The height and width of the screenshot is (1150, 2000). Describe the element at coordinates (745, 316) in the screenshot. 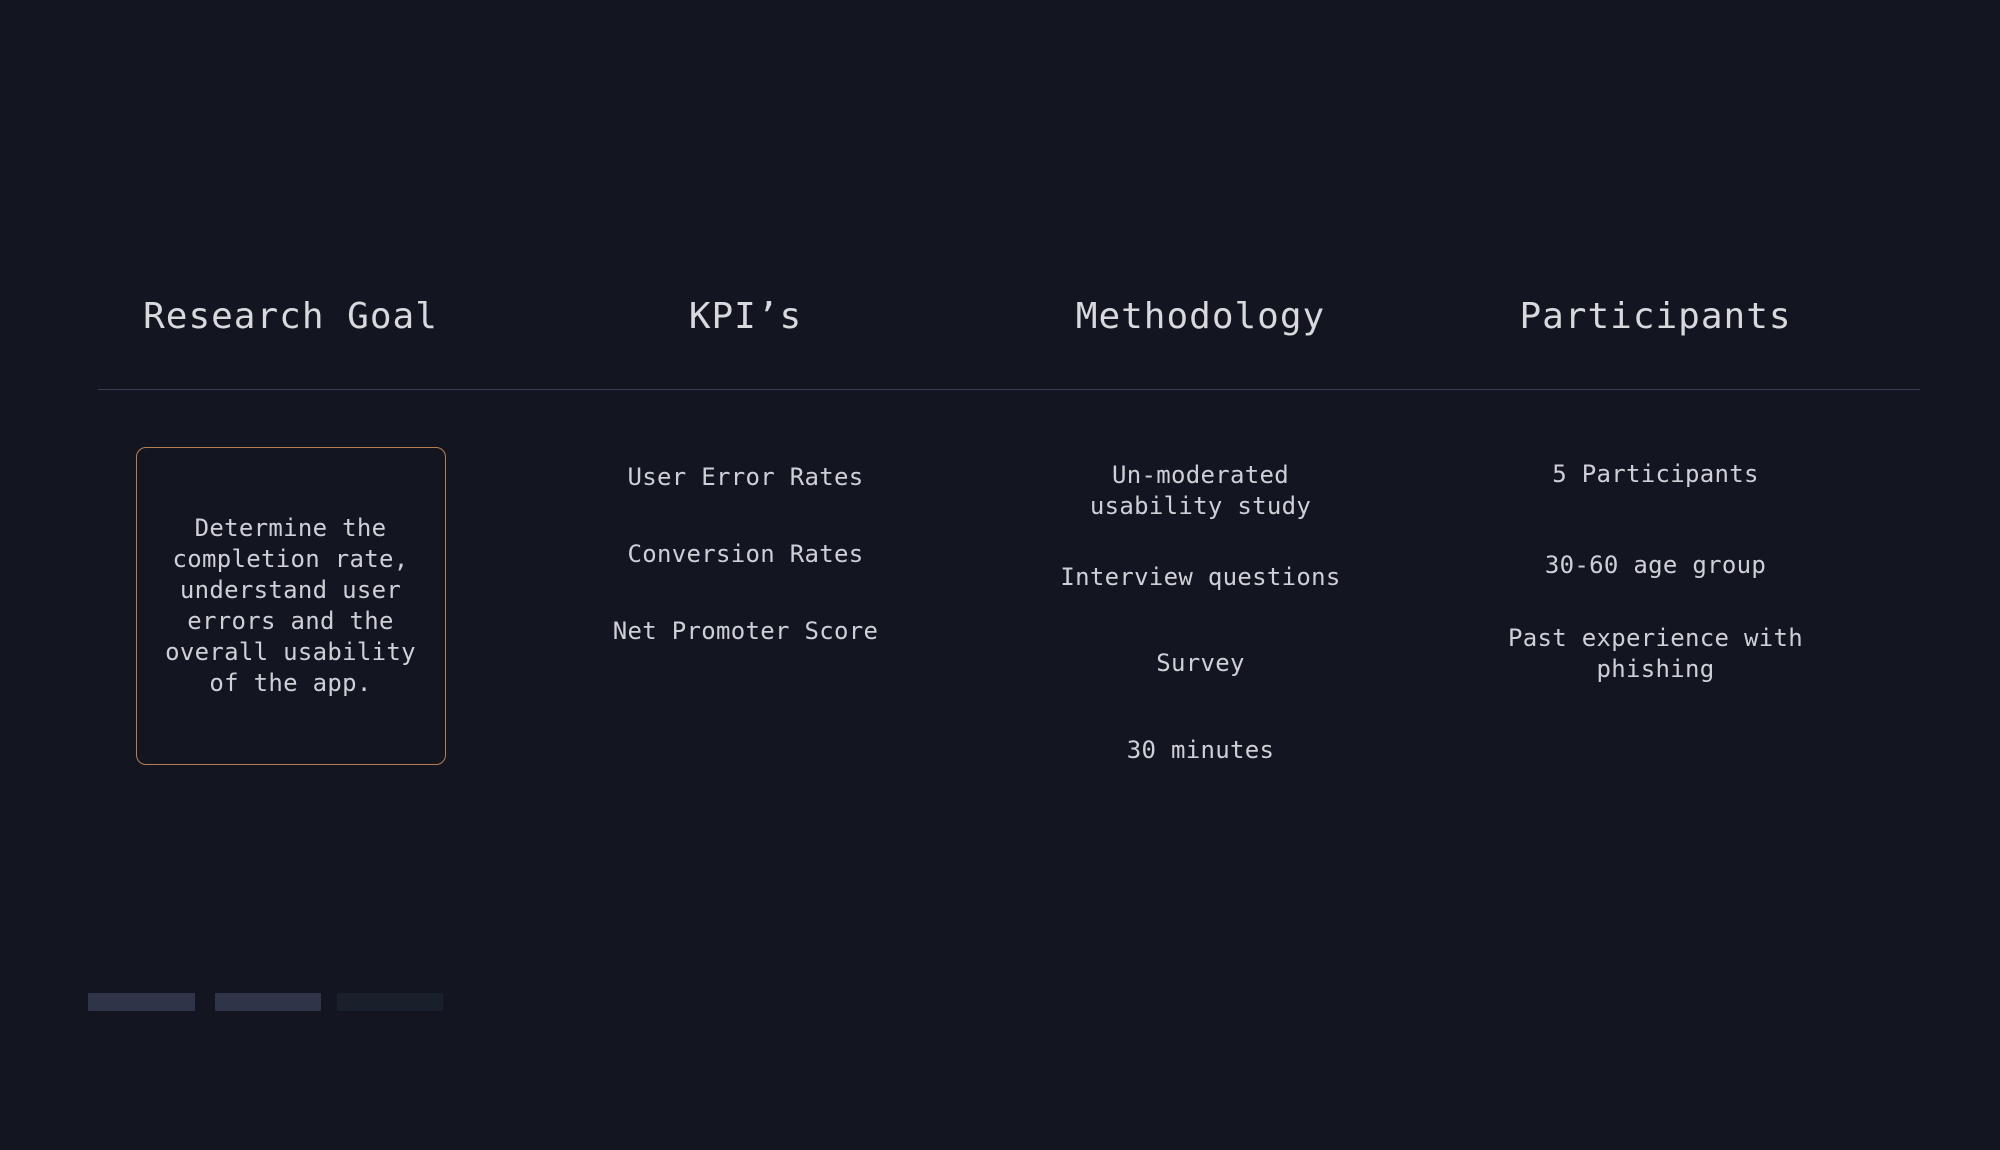

I see `header-kpis: KPI’s` at that location.